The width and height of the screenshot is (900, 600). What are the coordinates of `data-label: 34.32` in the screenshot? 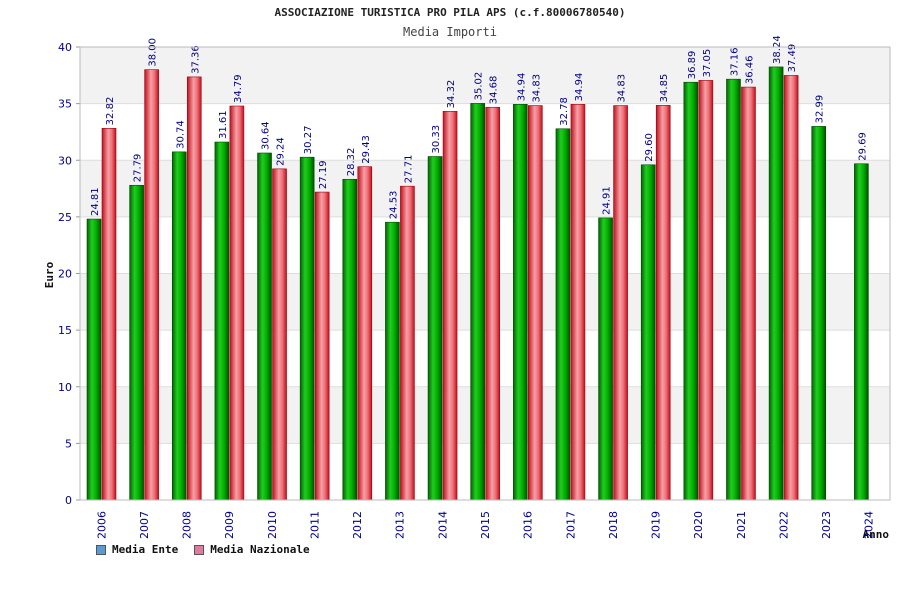 It's located at (451, 94).